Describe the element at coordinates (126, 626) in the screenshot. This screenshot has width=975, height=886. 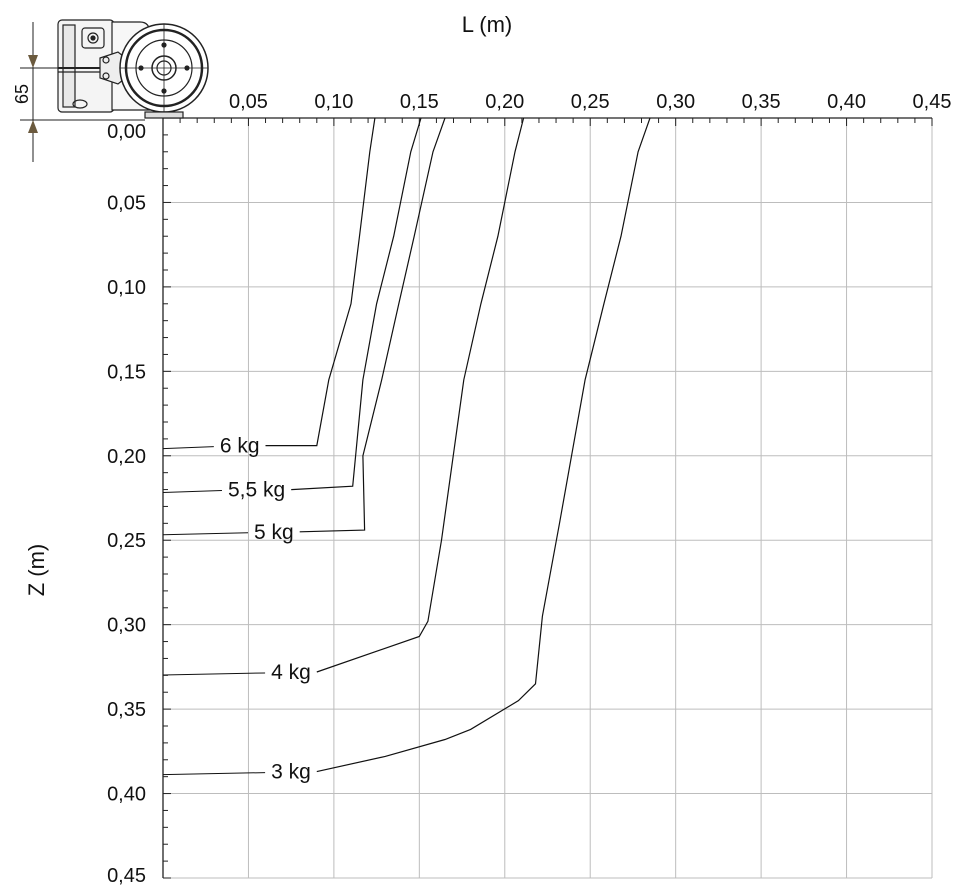
I see `y-tick-label: 0,30` at that location.